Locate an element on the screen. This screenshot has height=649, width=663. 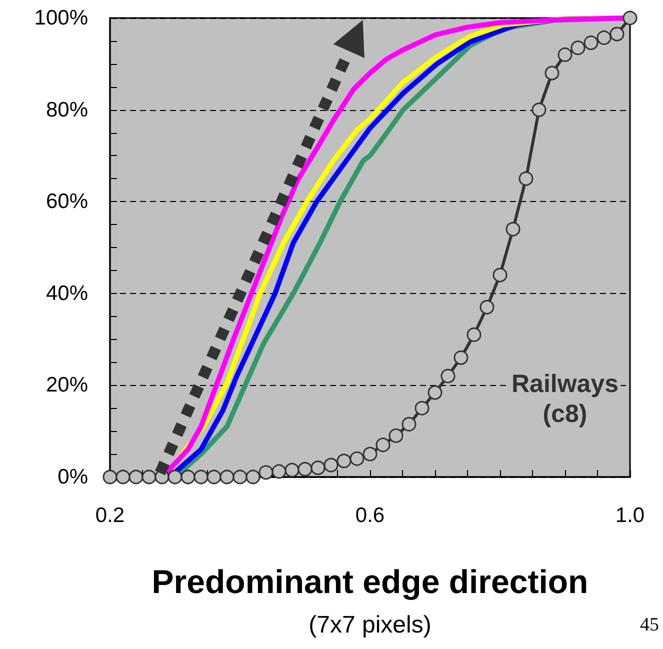
y-tick-label: 40% is located at coordinates (67, 293).